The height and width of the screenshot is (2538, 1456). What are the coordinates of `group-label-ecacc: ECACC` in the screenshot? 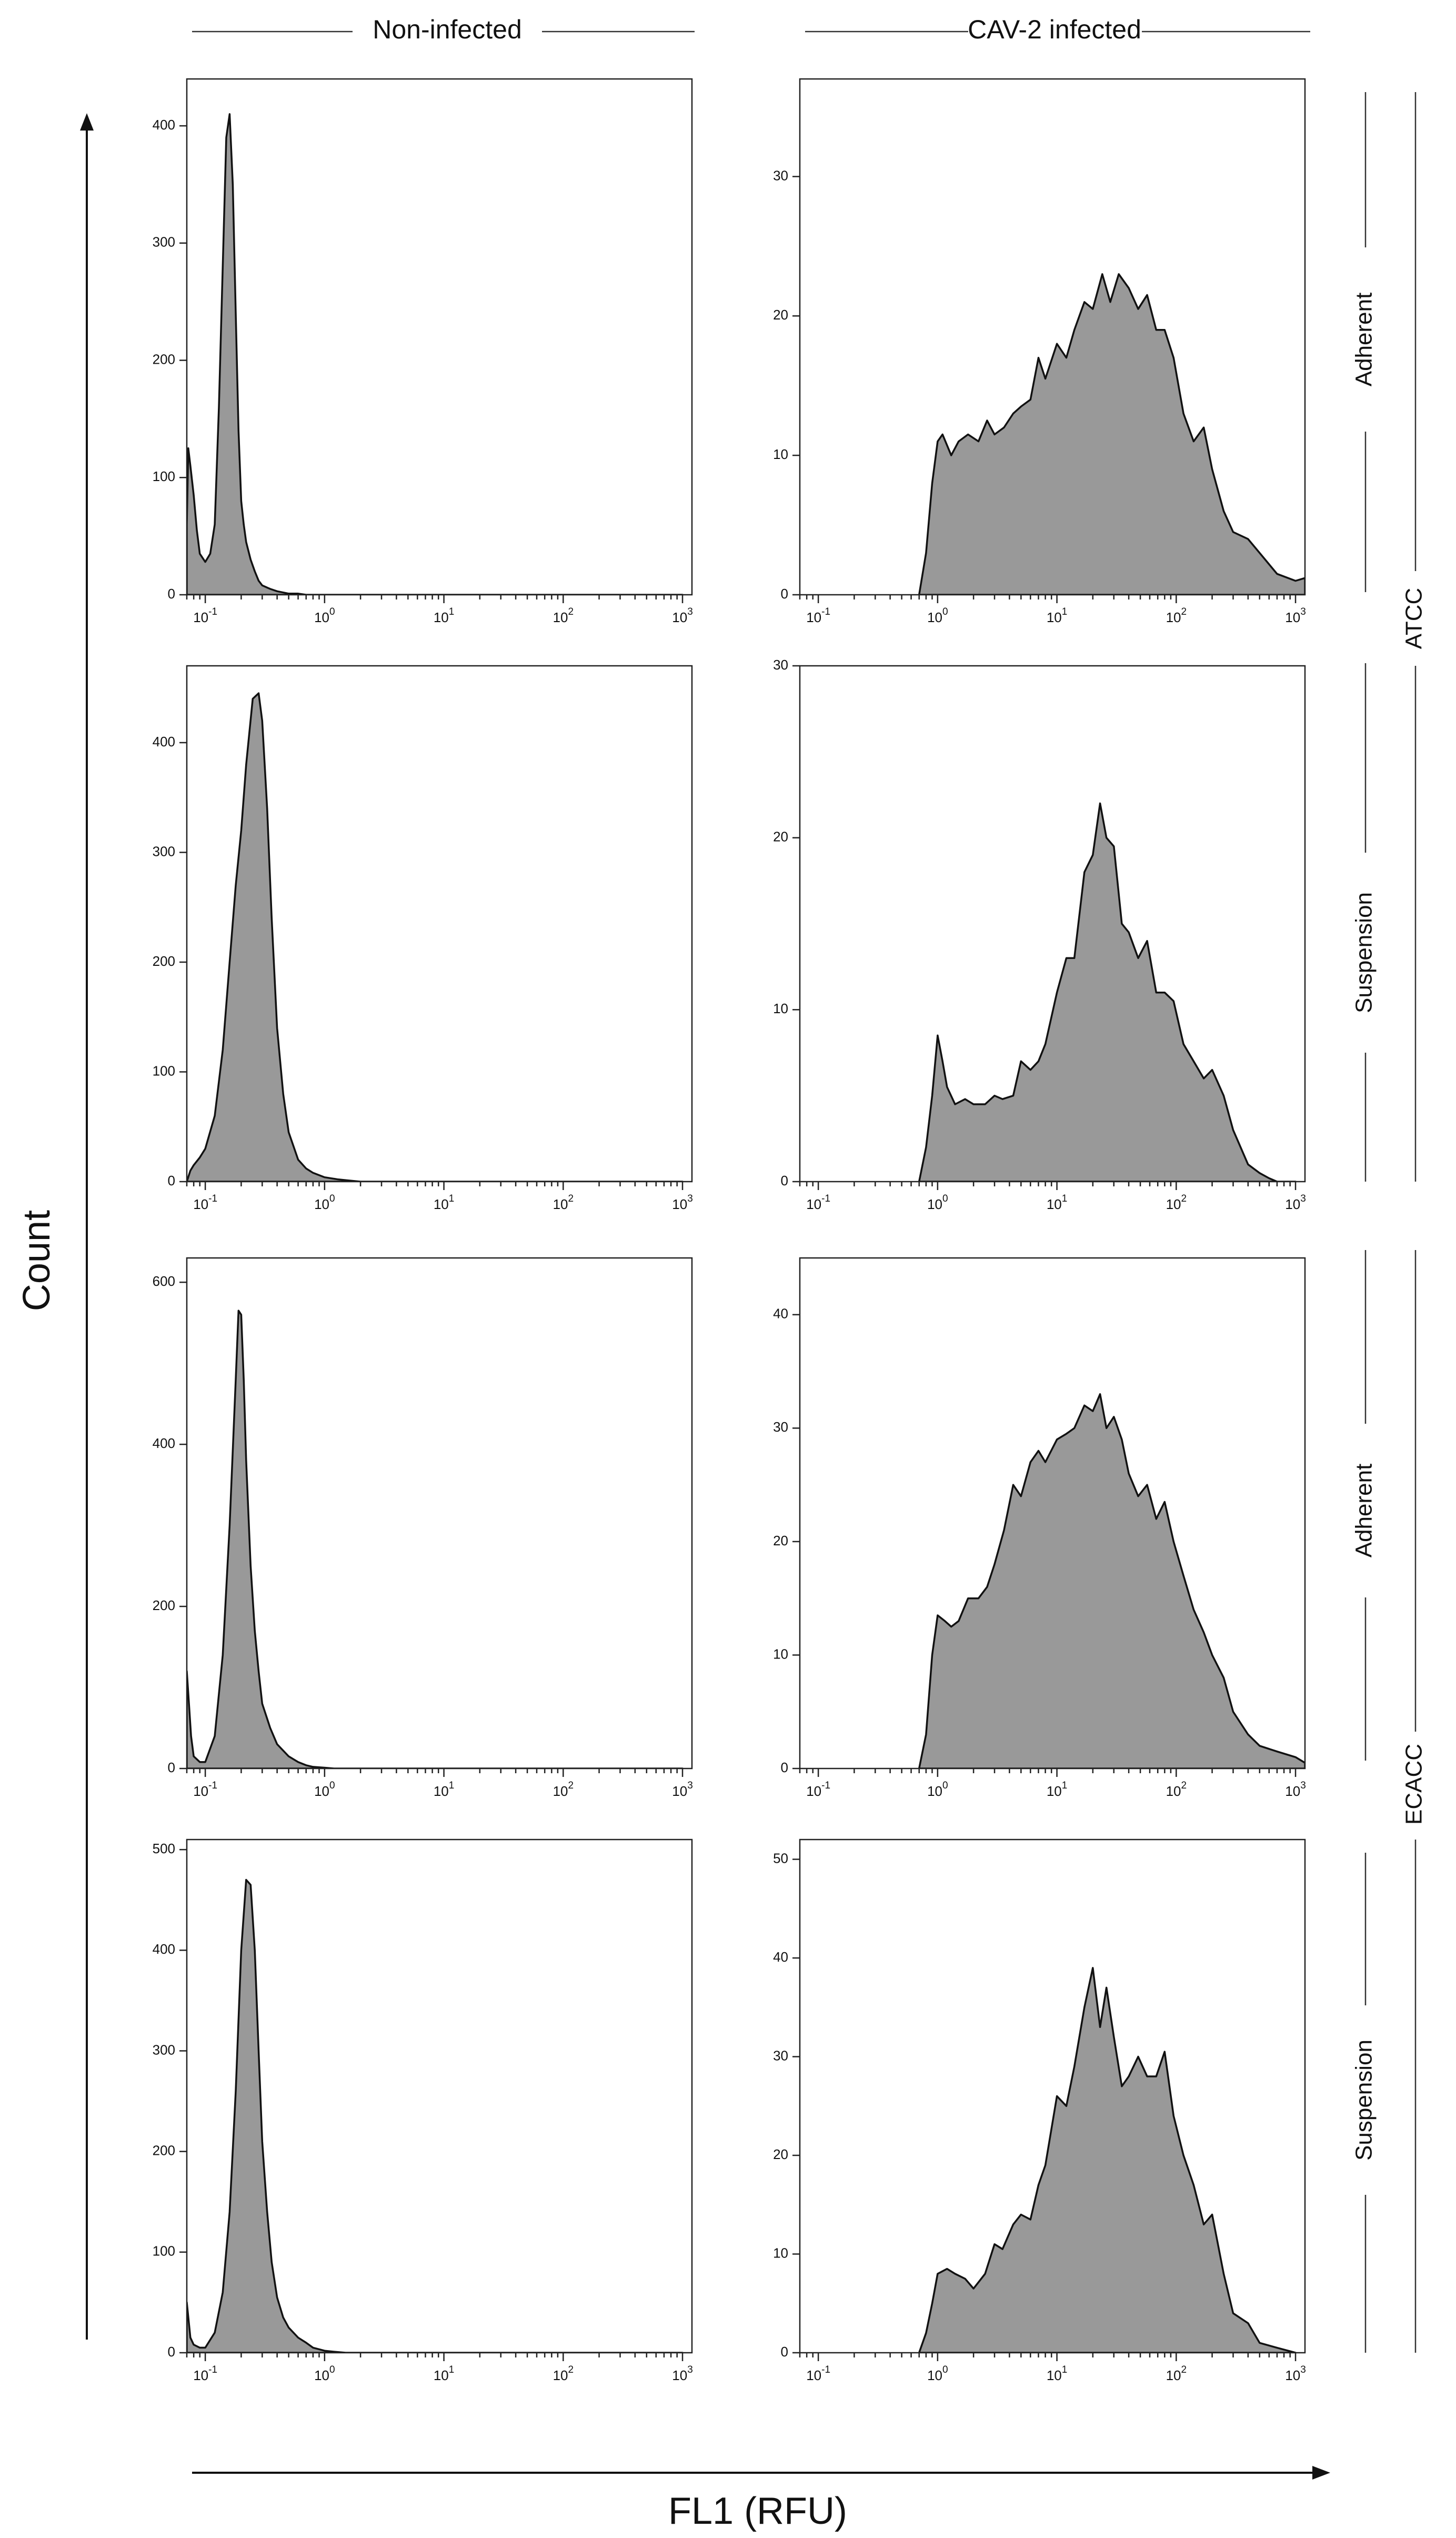 It's located at (1414, 1784).